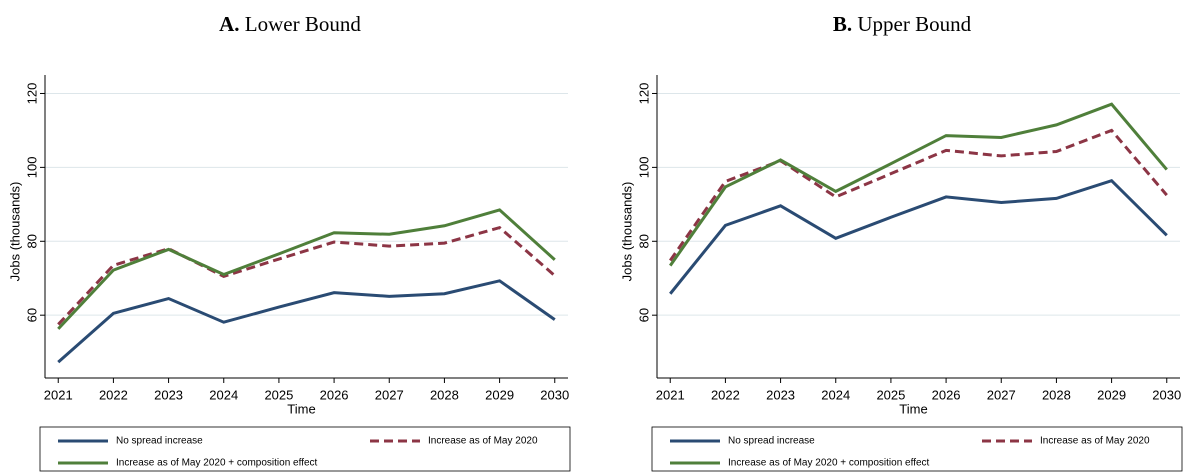 The height and width of the screenshot is (473, 1190). What do you see at coordinates (303, 24) in the screenshot?
I see `title-text: Lower Bound` at bounding box center [303, 24].